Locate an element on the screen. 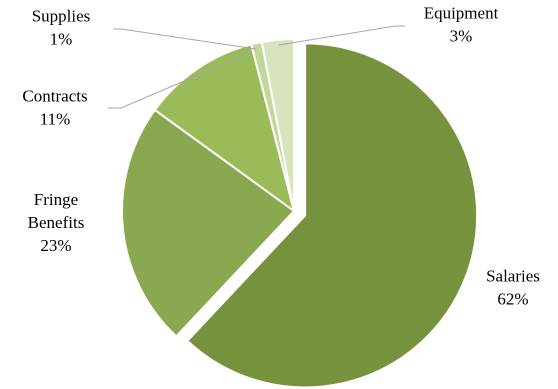 The image size is (558, 389). data-label-name-fringe-benefits: Fringe is located at coordinates (56, 199).